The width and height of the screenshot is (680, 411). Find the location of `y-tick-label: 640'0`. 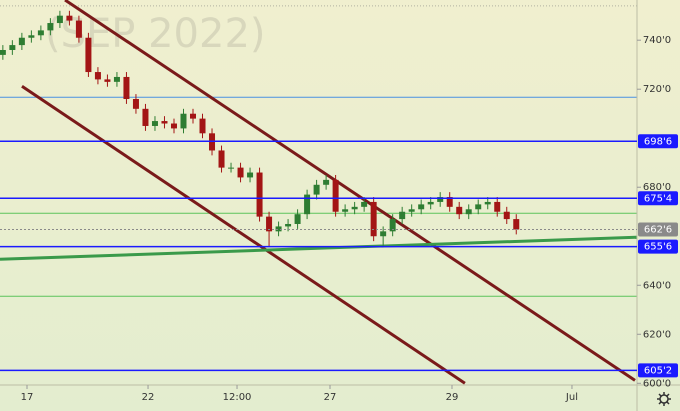

y-tick-label: 640'0 is located at coordinates (657, 285).